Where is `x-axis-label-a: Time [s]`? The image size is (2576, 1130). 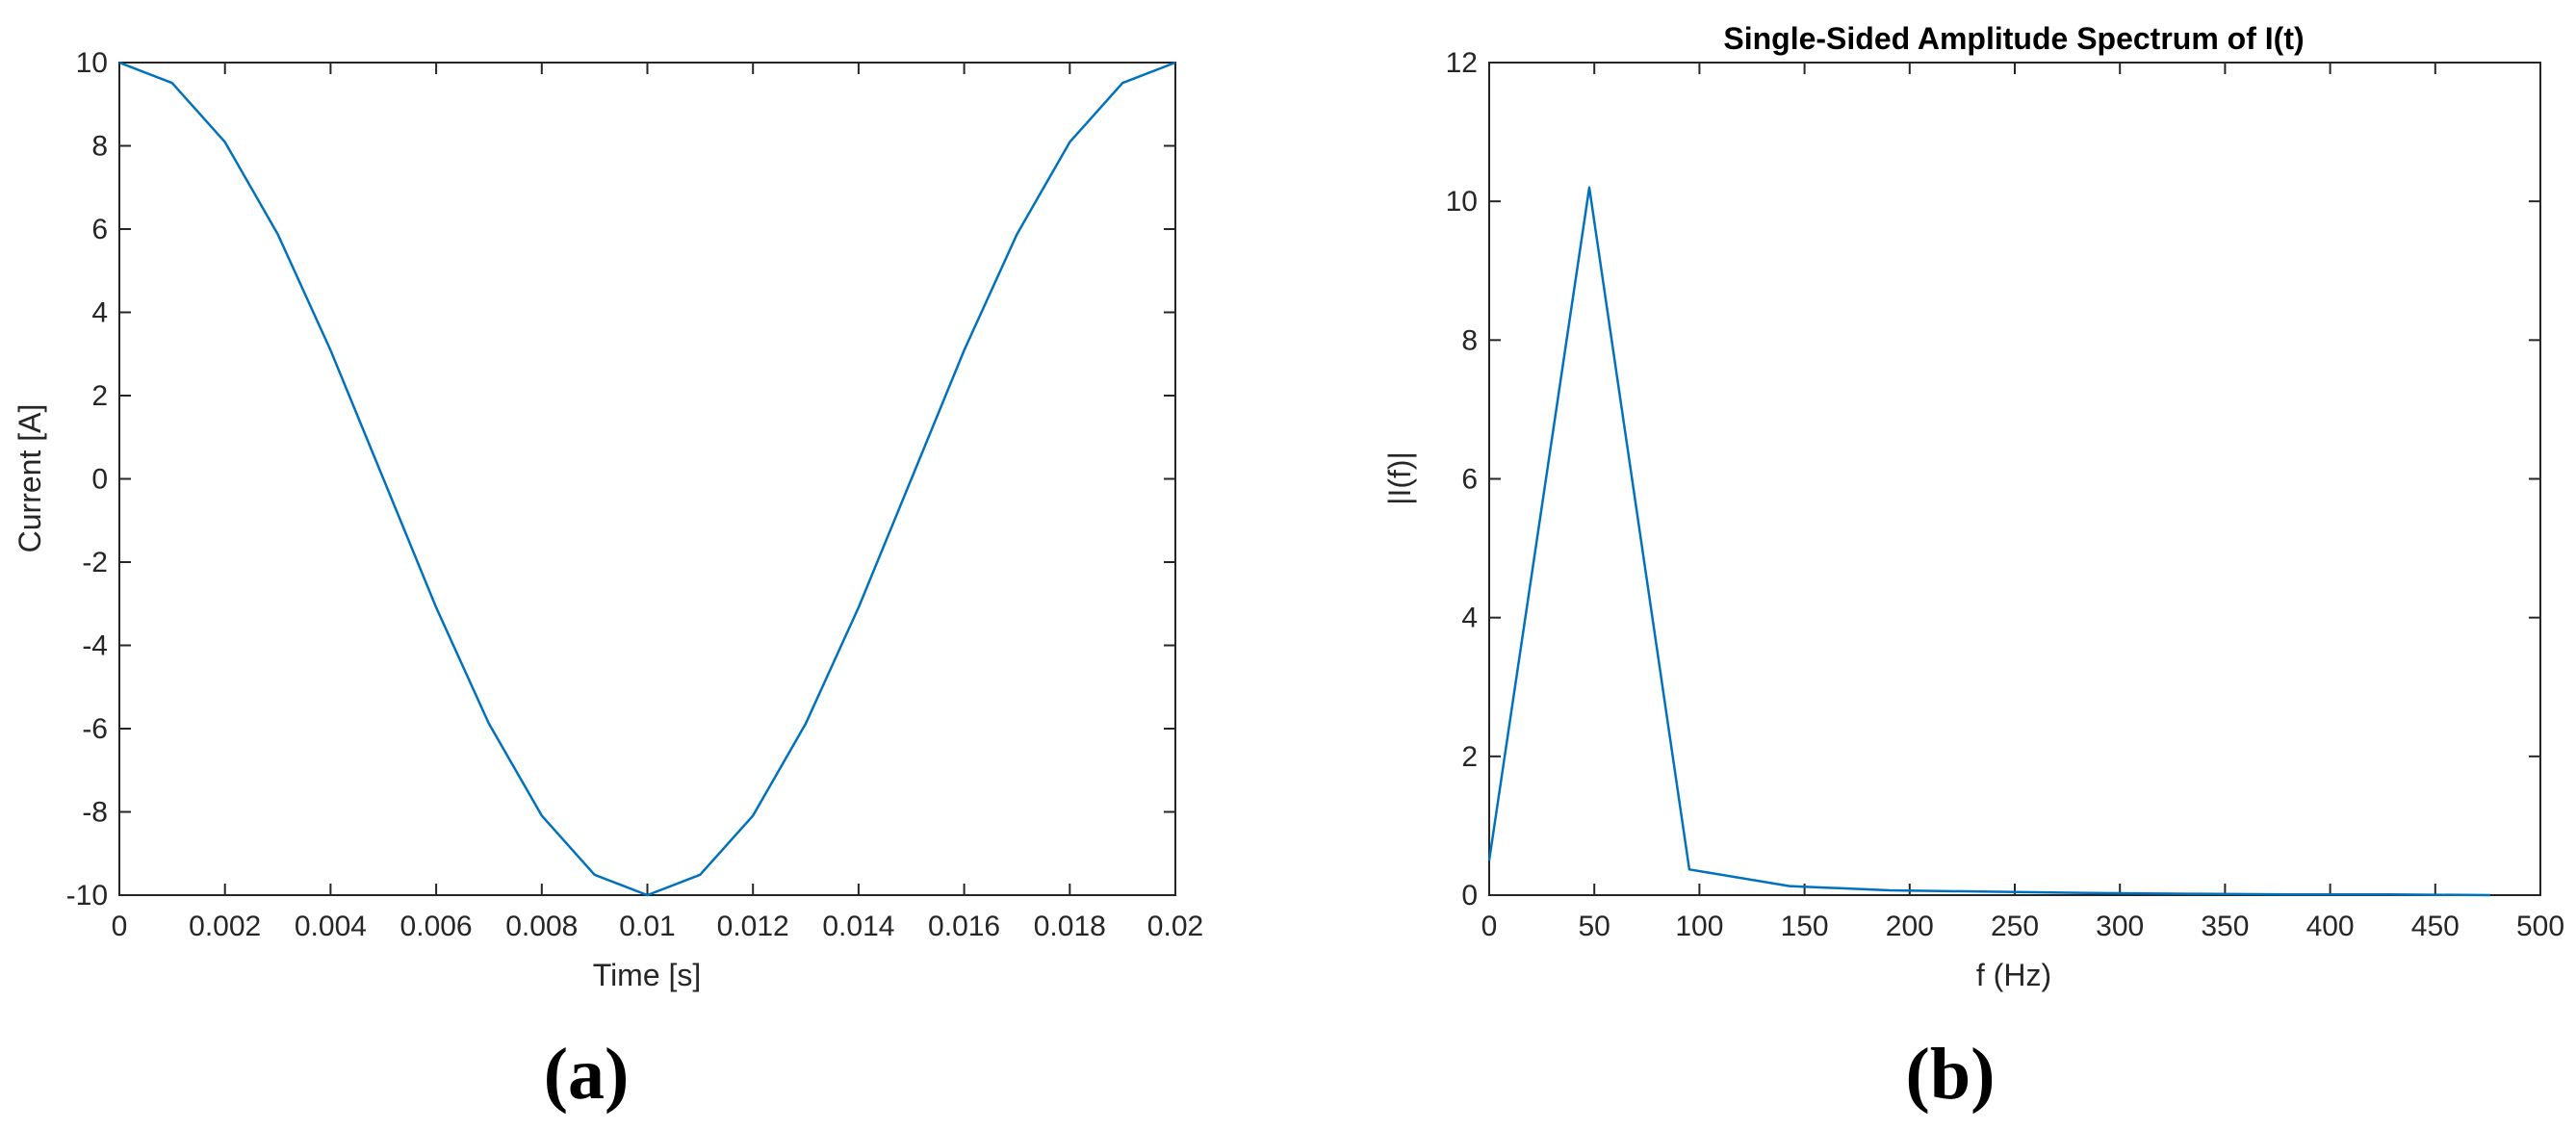
x-axis-label-a: Time [s] is located at coordinates (647, 975).